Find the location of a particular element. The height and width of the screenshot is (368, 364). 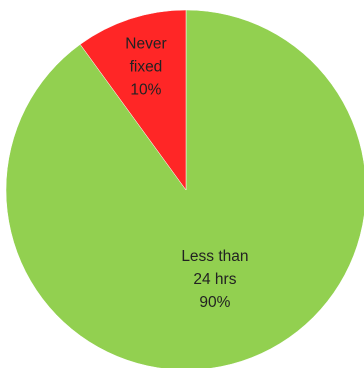

slice-label-line: 24 hrs is located at coordinates (214, 279).